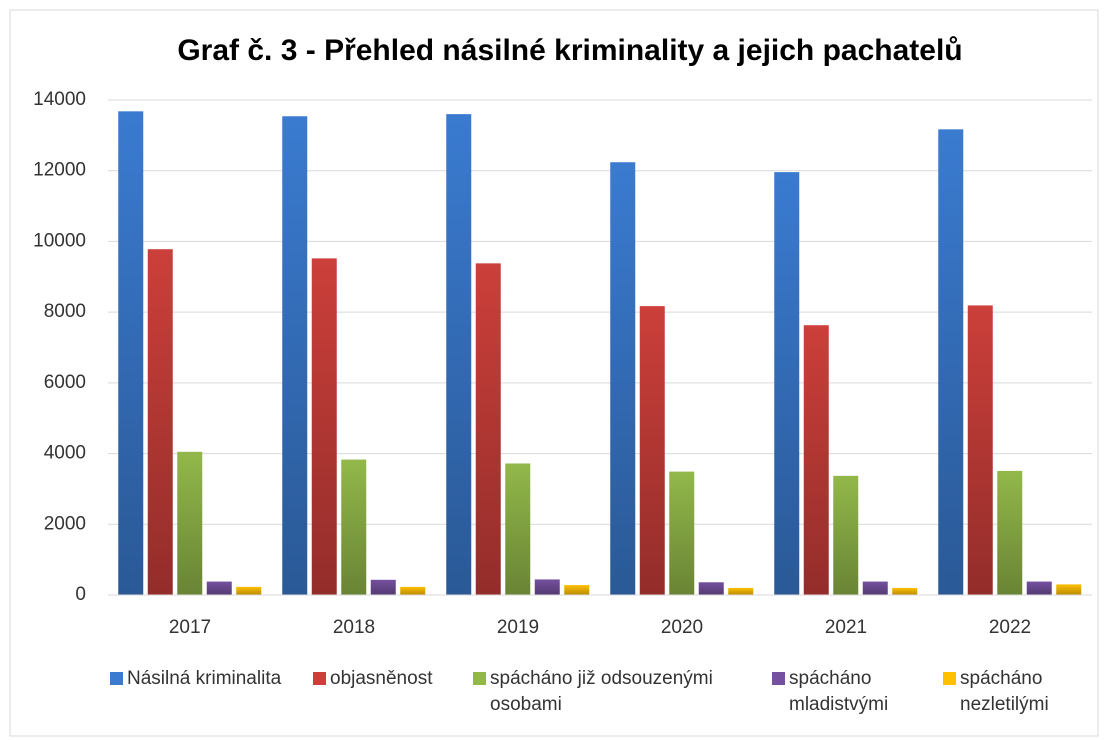 The height and width of the screenshot is (740, 1108). What do you see at coordinates (65, 311) in the screenshot?
I see `y-tick-label: 8000` at bounding box center [65, 311].